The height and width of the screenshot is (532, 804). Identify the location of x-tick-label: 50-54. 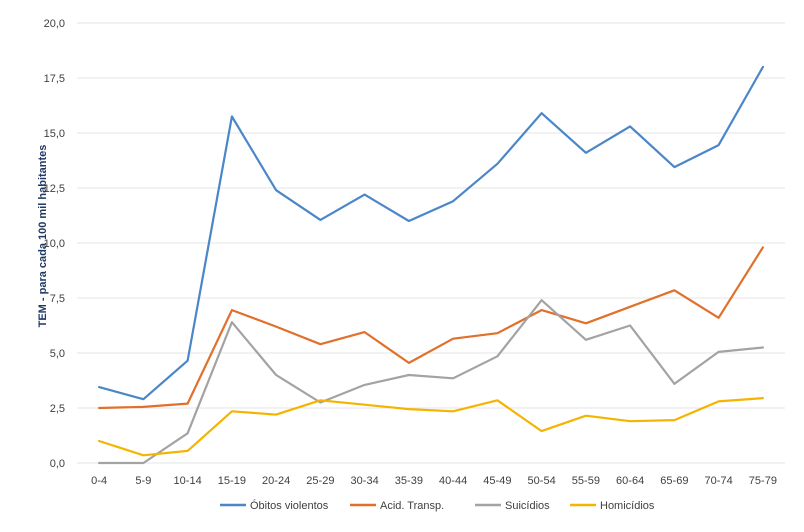
(542, 481).